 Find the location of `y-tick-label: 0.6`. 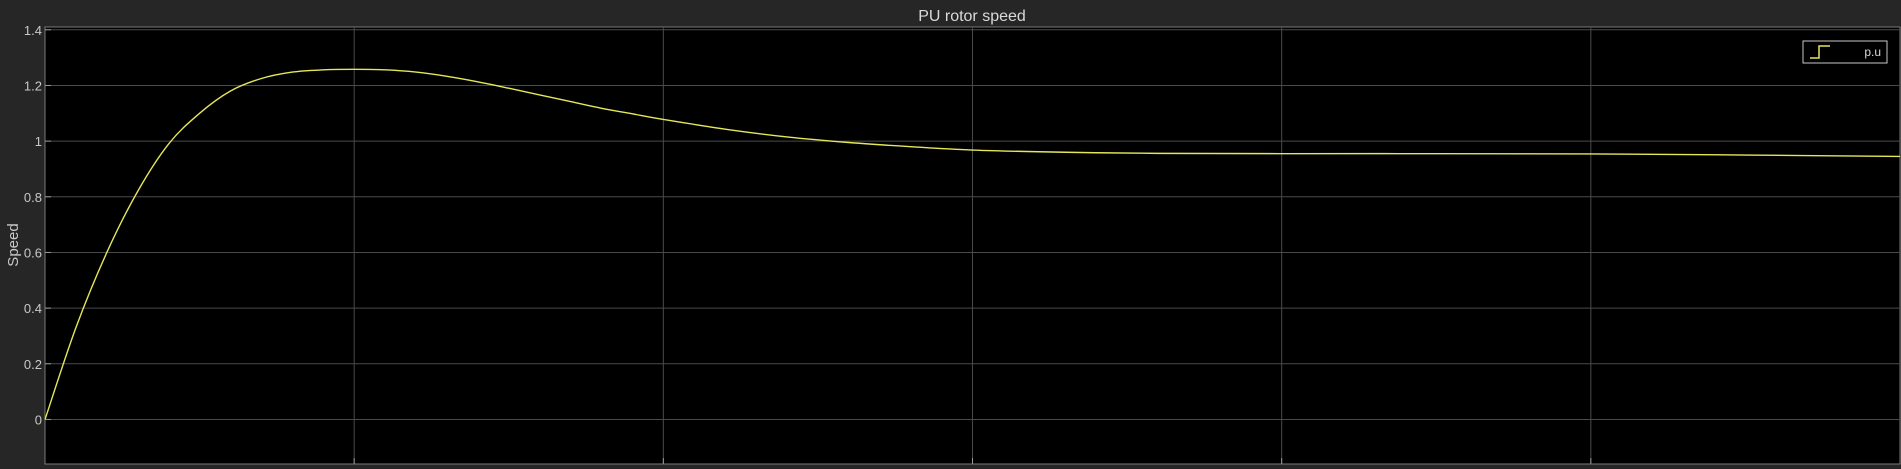

y-tick-label: 0.6 is located at coordinates (33, 252).